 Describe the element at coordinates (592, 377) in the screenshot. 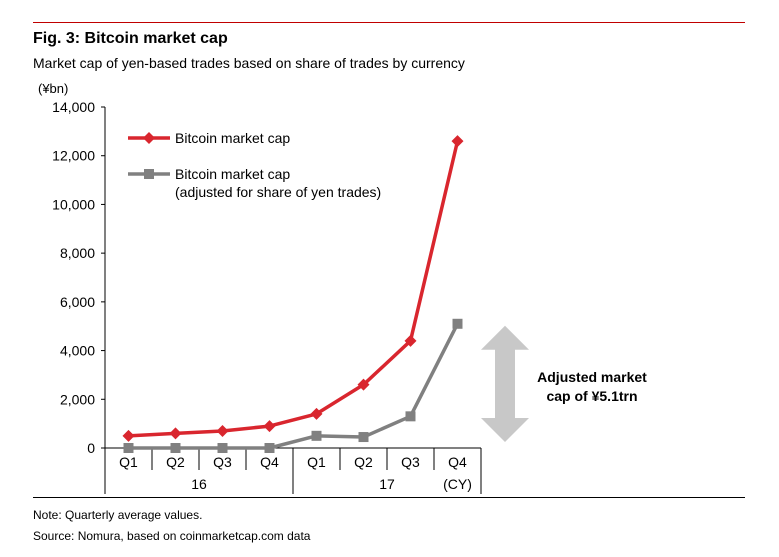

I see `annotation-label: Adjusted market` at that location.